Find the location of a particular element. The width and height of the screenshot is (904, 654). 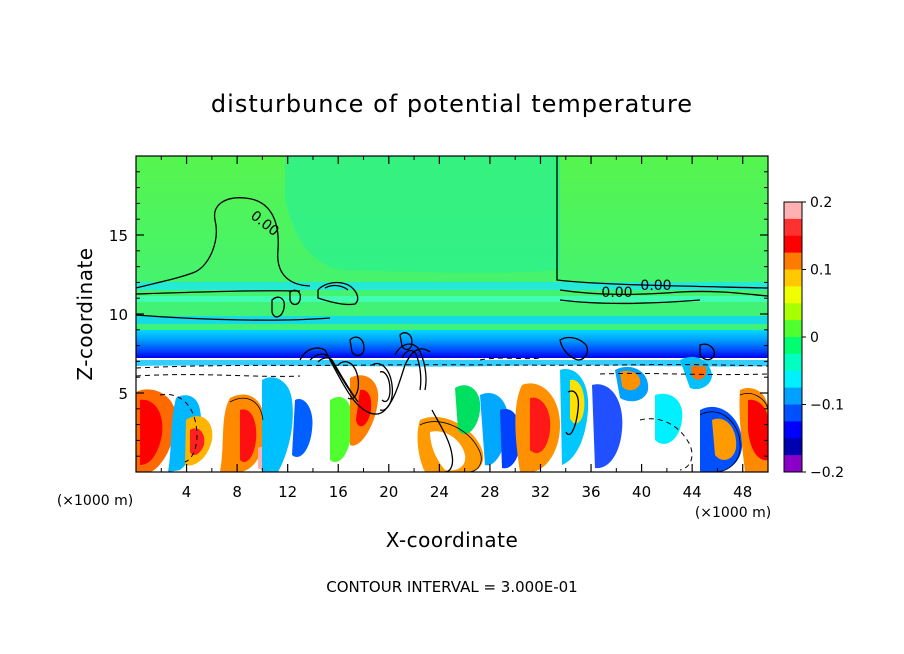

y-tick-label: 10 is located at coordinates (118, 315).